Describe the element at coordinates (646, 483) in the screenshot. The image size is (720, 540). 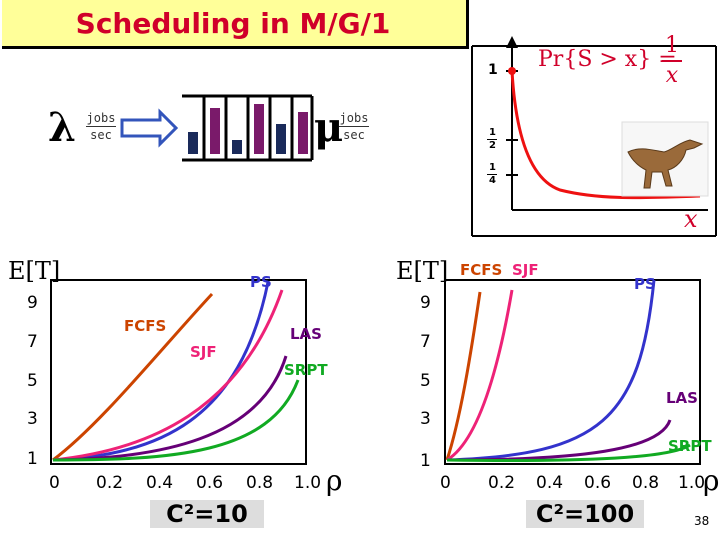
I see `right-x-tick-0.8: 0.8` at that location.